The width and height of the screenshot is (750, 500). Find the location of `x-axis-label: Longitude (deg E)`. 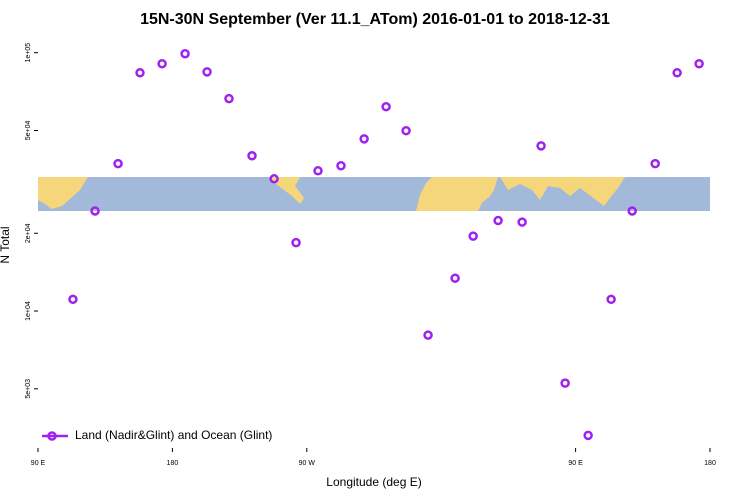

x-axis-label: Longitude (deg E) is located at coordinates (373, 482).